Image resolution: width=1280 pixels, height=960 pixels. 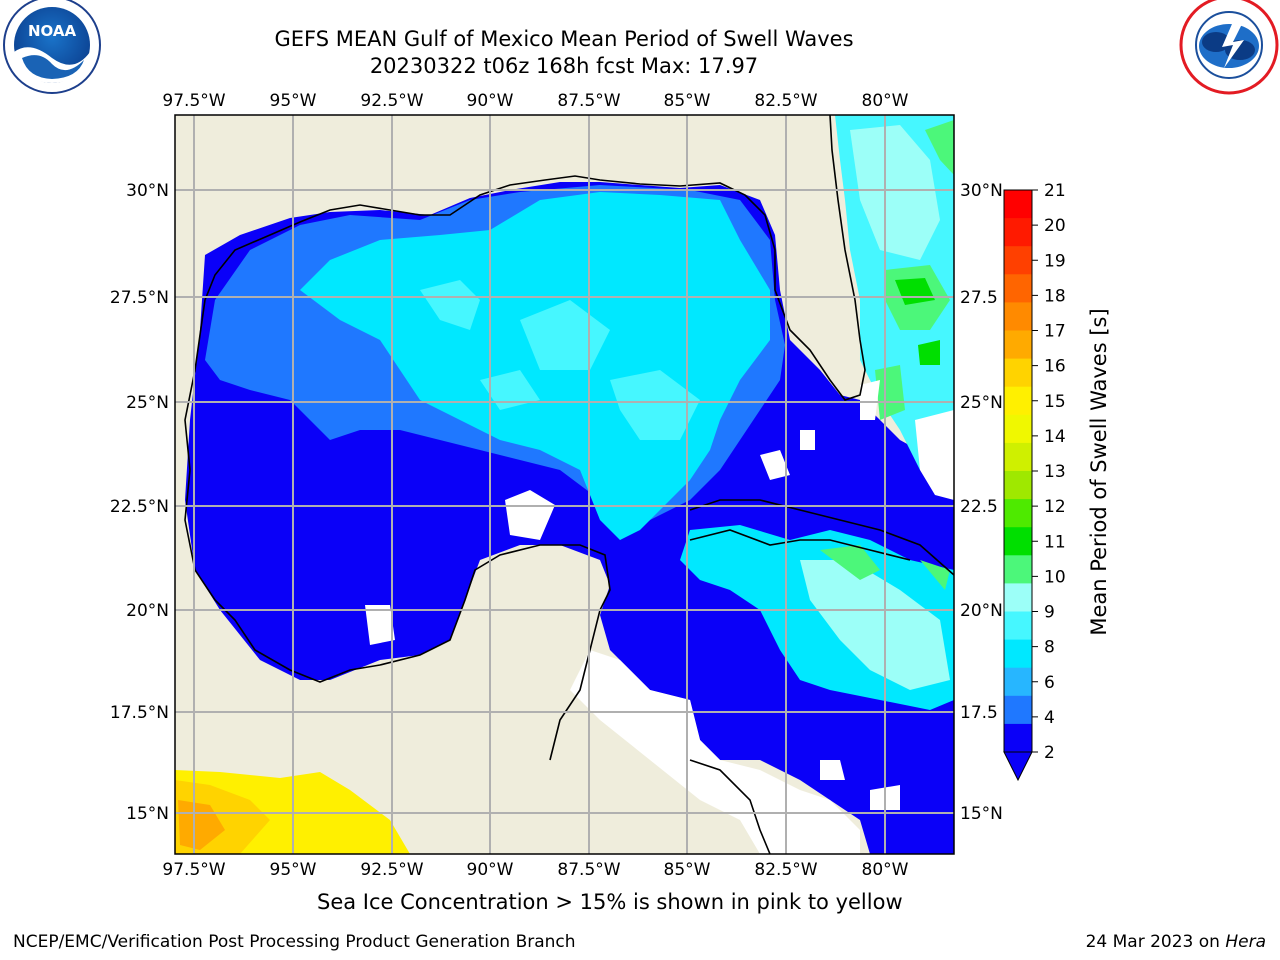 I want to click on colorbar, so click(x=1018, y=485).